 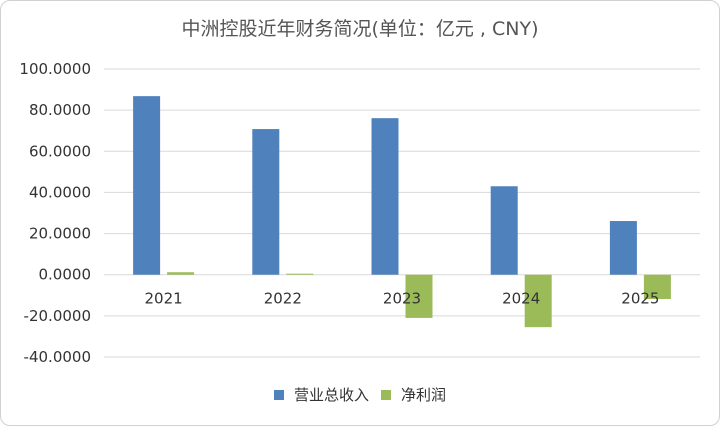 What do you see at coordinates (55, 69) in the screenshot?
I see `y-tick-label: 100.0000` at bounding box center [55, 69].